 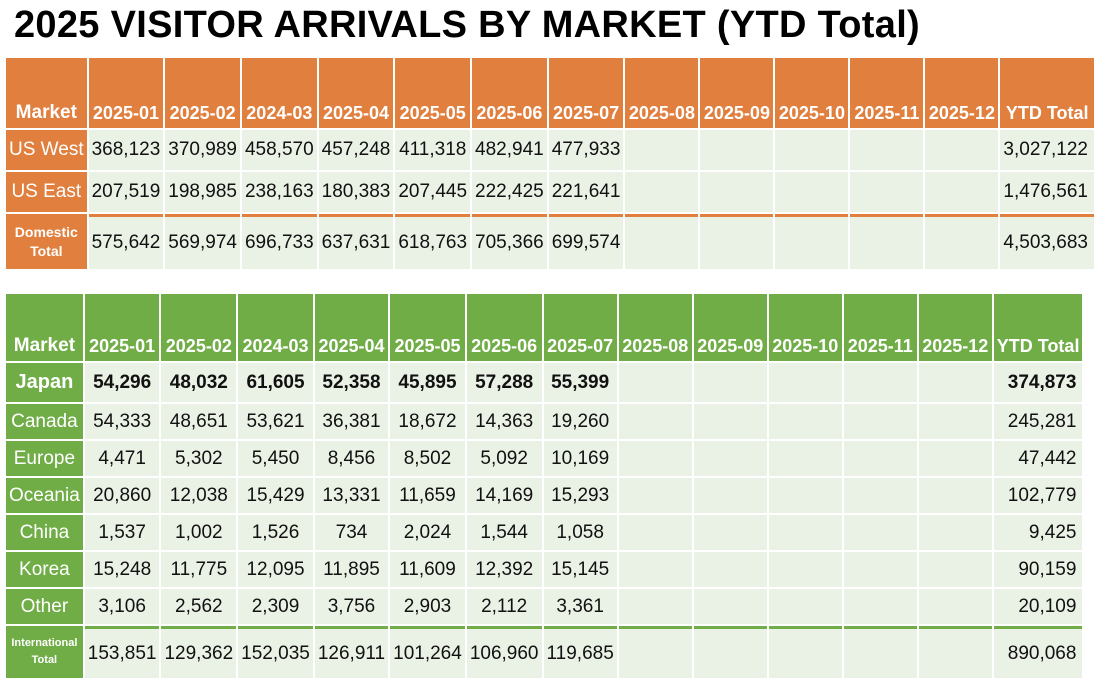 What do you see at coordinates (279, 241) in the screenshot?
I see `data-cell: 696,733` at bounding box center [279, 241].